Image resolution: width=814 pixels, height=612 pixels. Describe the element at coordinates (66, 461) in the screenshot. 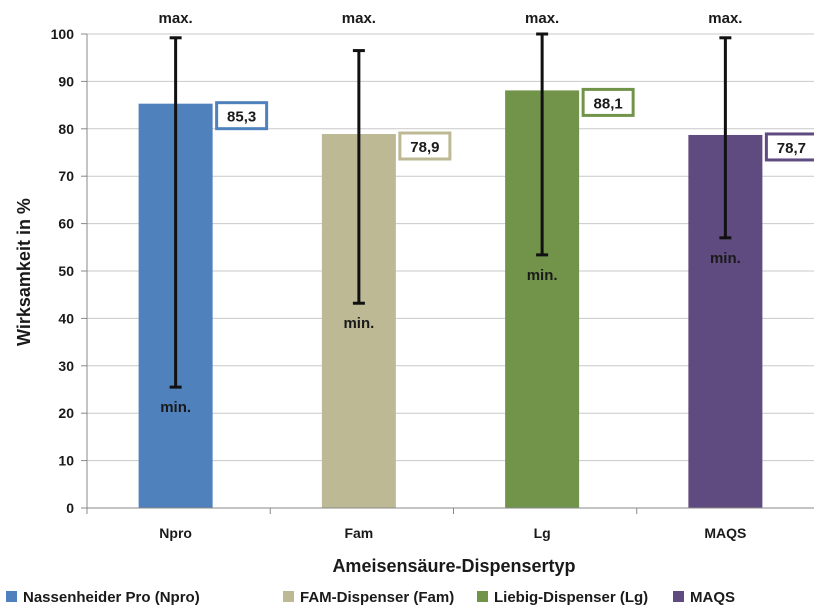

I see `y-tick-label: 10` at that location.